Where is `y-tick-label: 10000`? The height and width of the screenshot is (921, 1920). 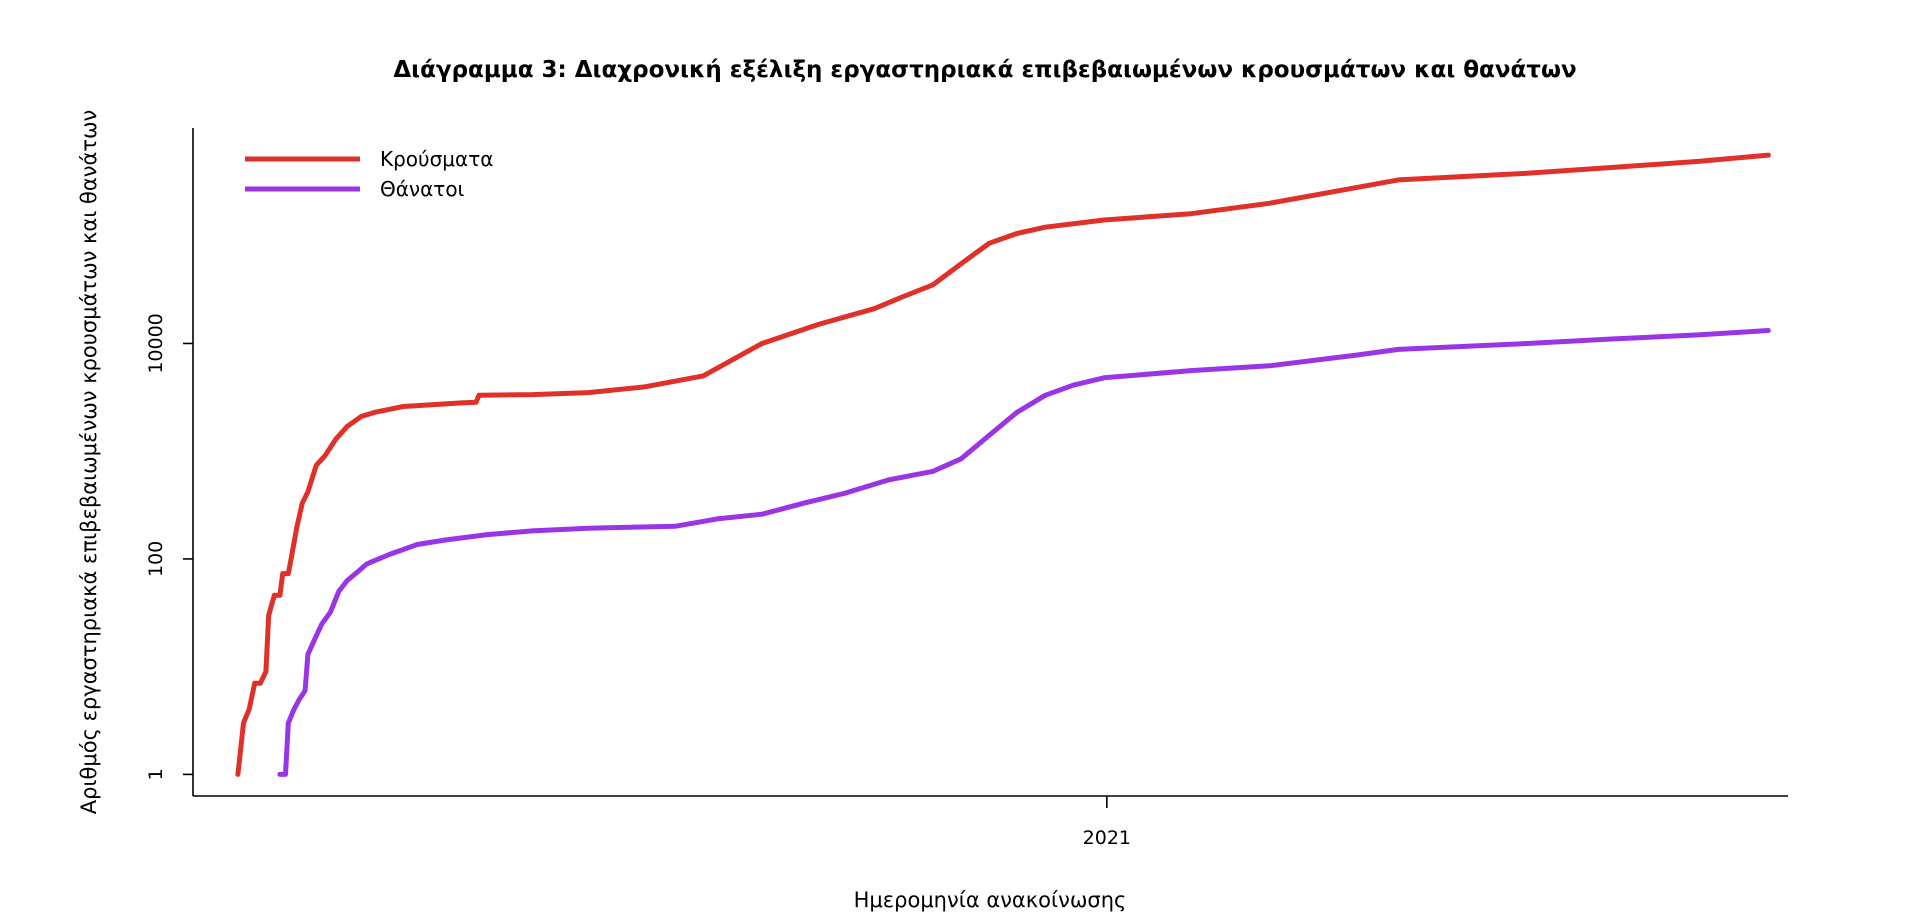 y-tick-label: 10000 is located at coordinates (156, 343).